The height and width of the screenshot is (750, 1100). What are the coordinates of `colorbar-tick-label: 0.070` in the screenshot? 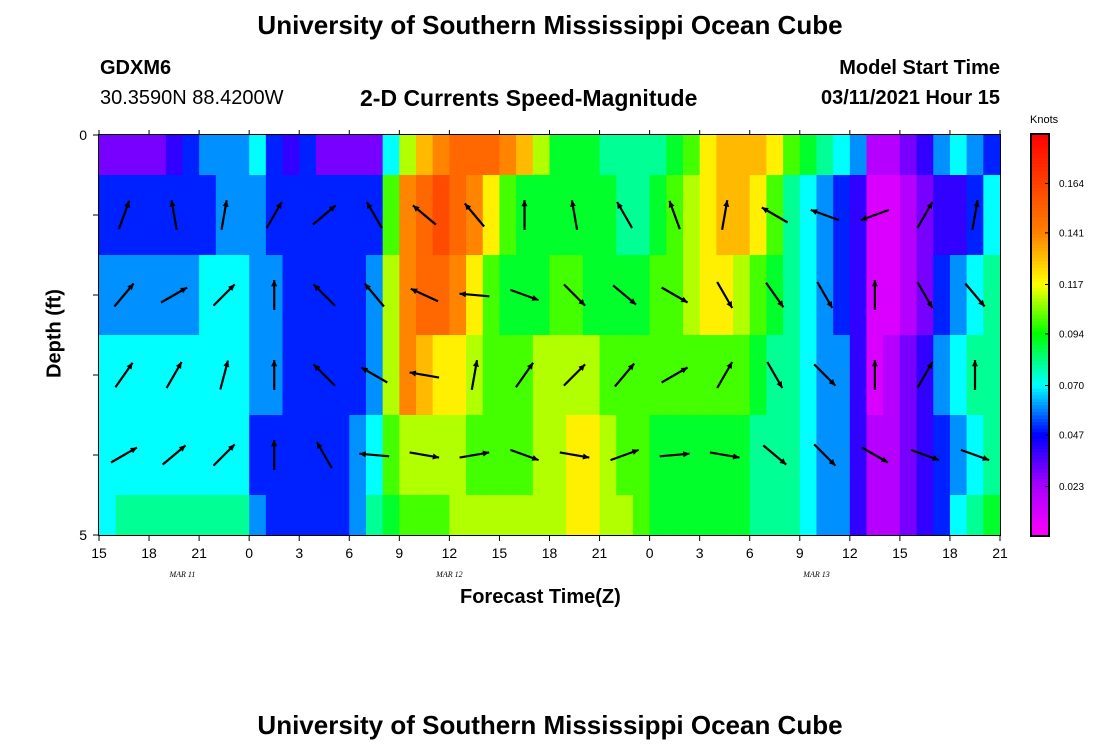 It's located at (1071, 386).